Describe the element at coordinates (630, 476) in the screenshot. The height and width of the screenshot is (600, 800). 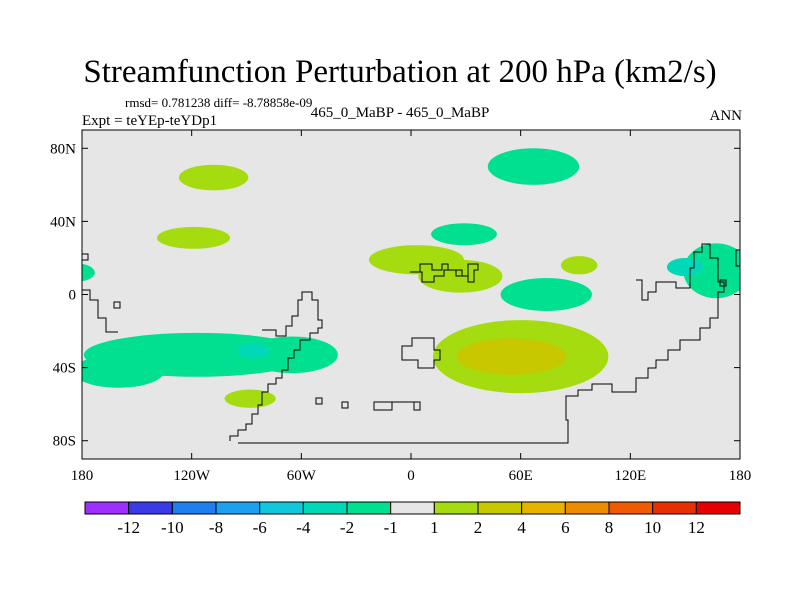
I see `x-tick-label-5: 120E` at that location.